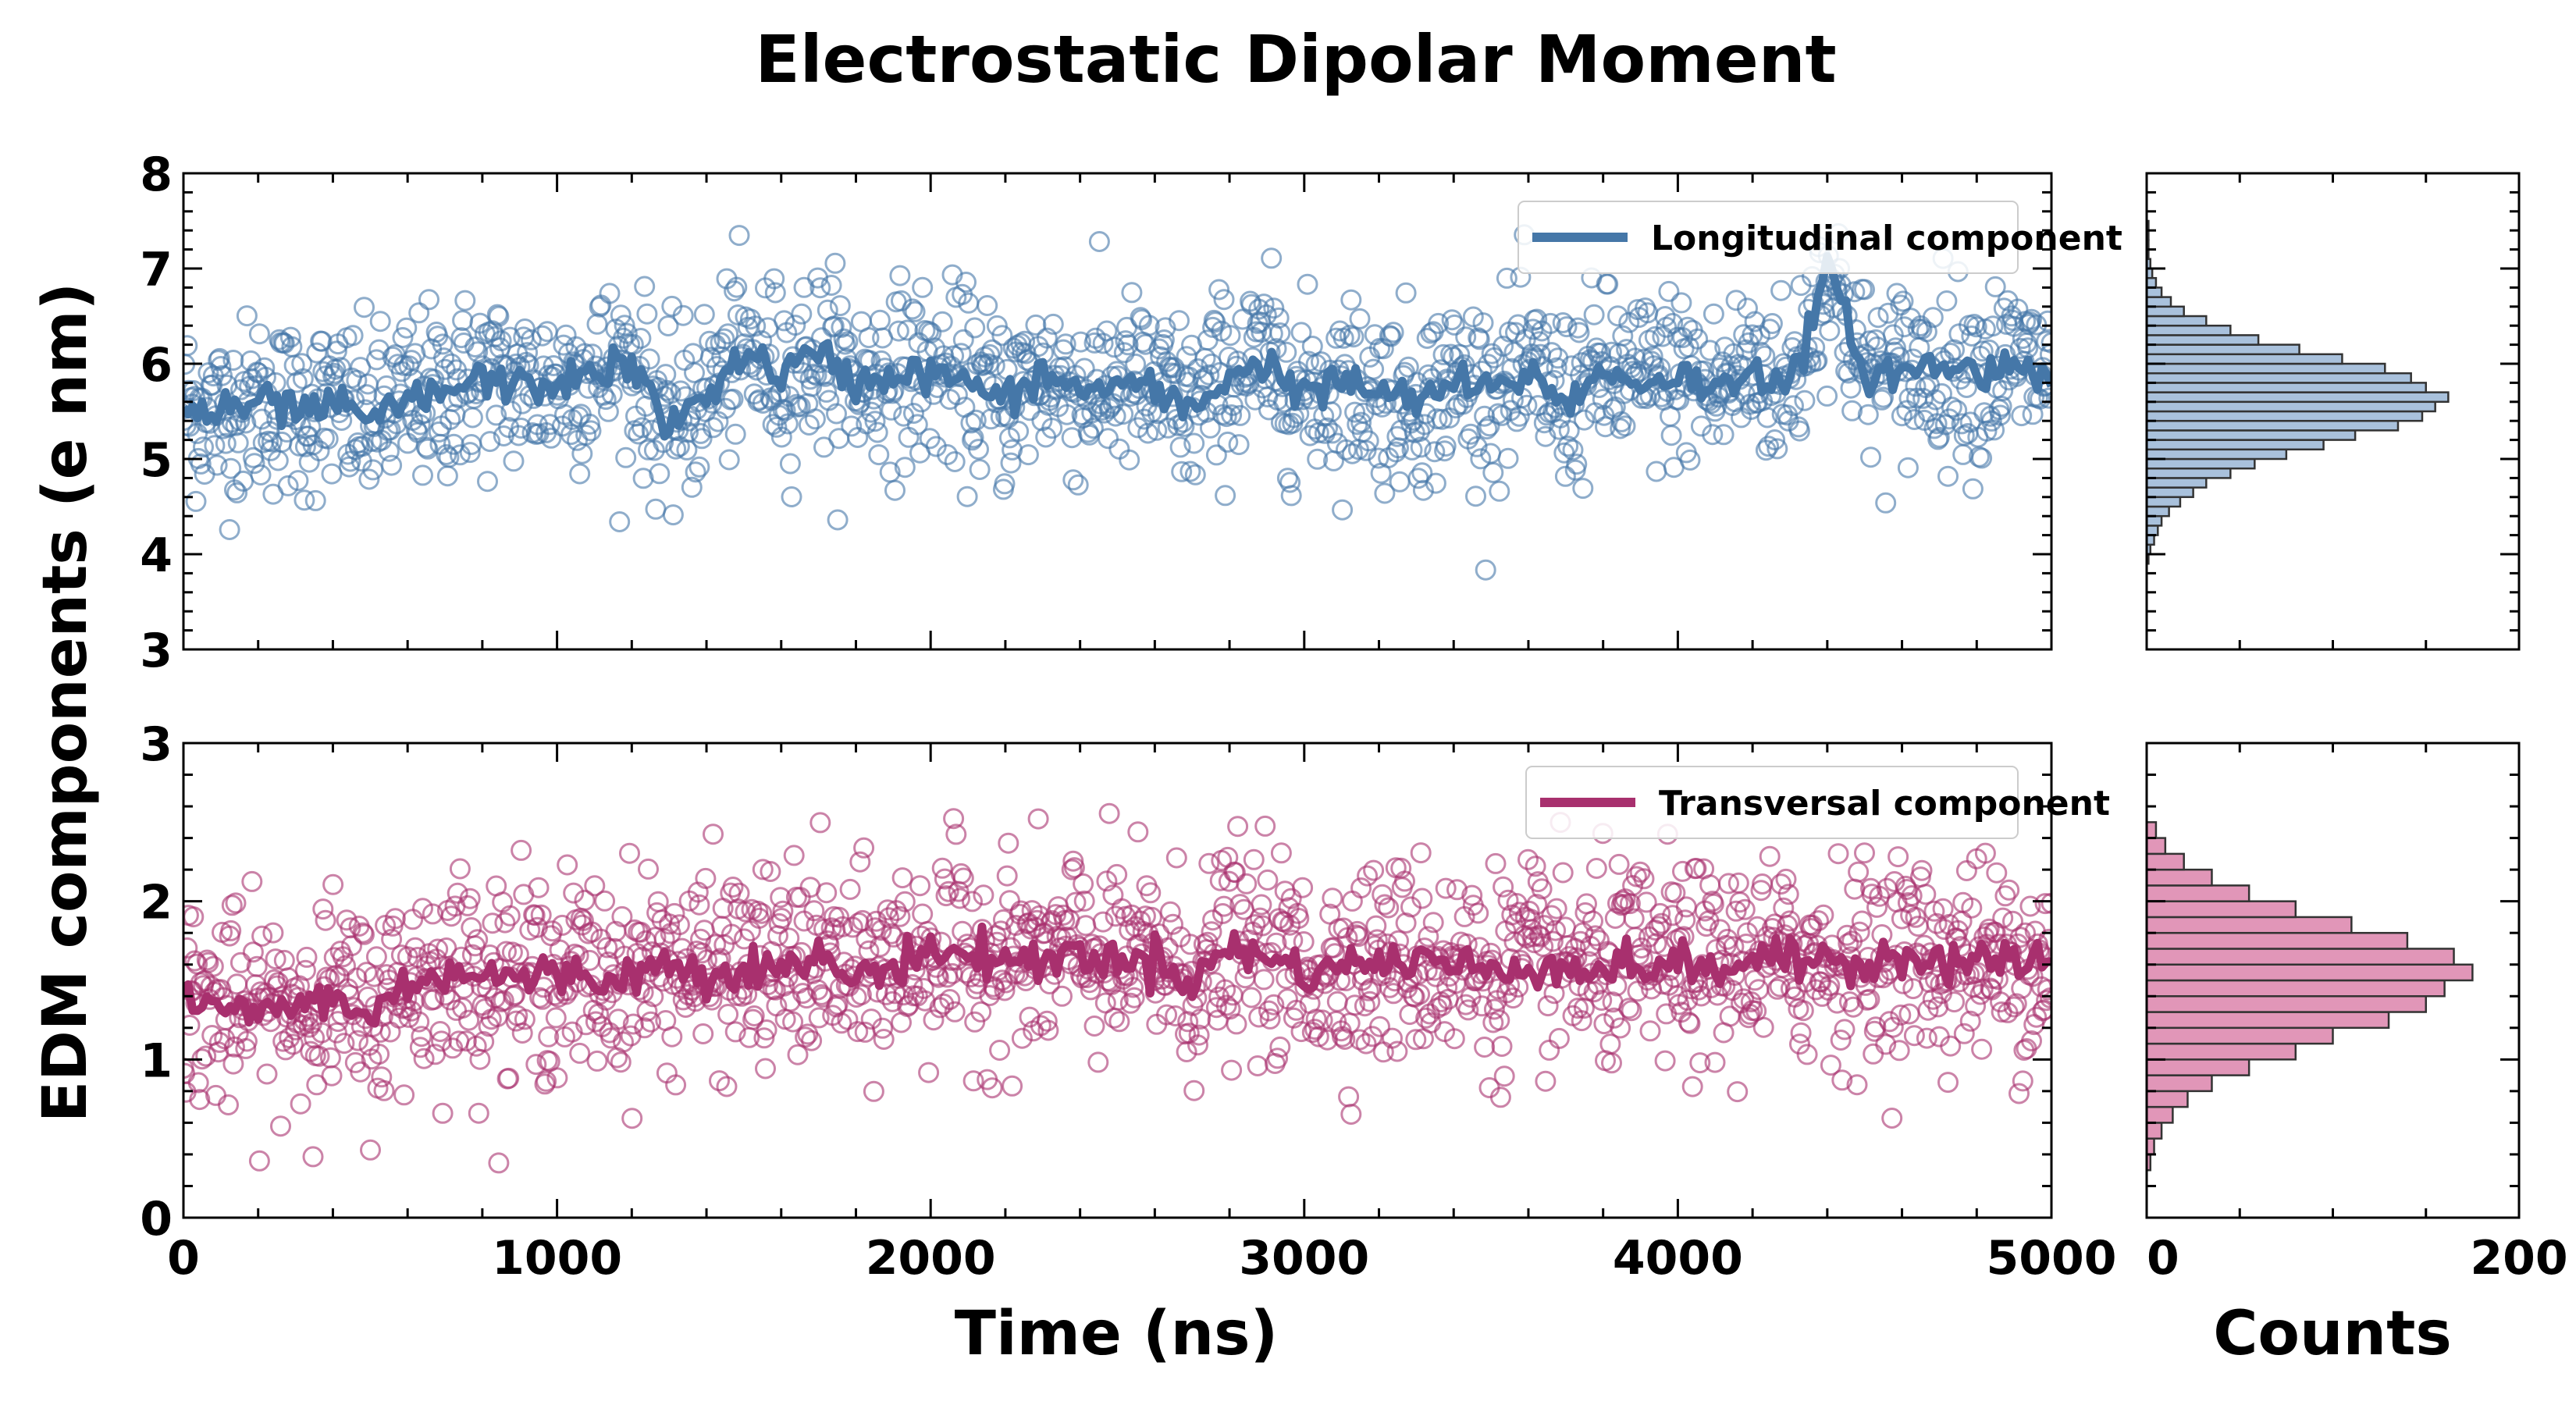 The height and width of the screenshot is (1405, 2576). What do you see at coordinates (156, 1061) in the screenshot?
I see `y-tick-label: 1` at bounding box center [156, 1061].